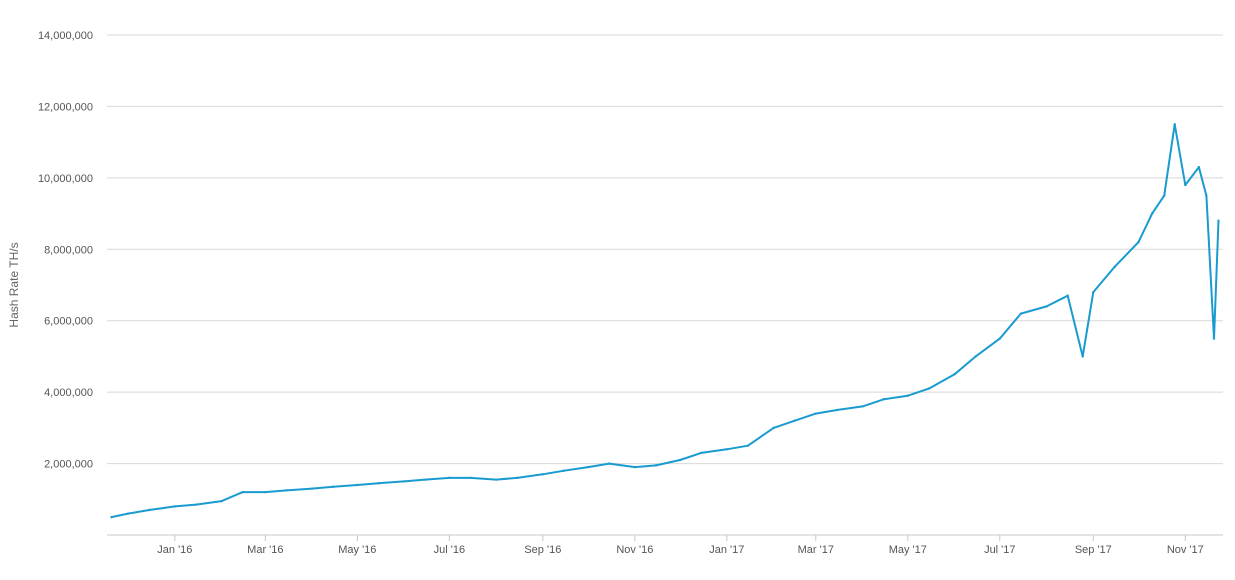  What do you see at coordinates (357, 550) in the screenshot?
I see `x-tick-label: May '16` at bounding box center [357, 550].